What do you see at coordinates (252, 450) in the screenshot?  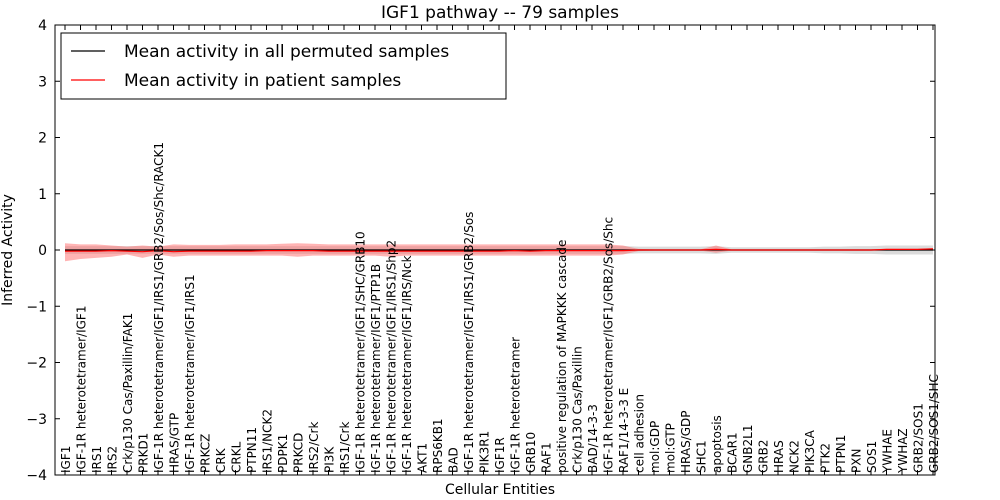 I see `x-tick-label: PTPN11` at bounding box center [252, 450].